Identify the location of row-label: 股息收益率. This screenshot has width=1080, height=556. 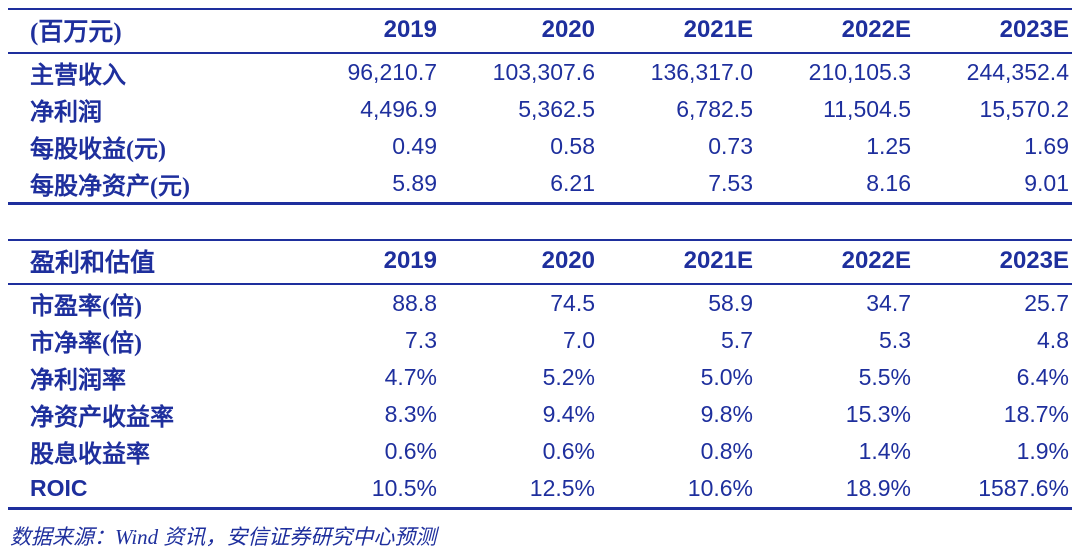
(90, 455).